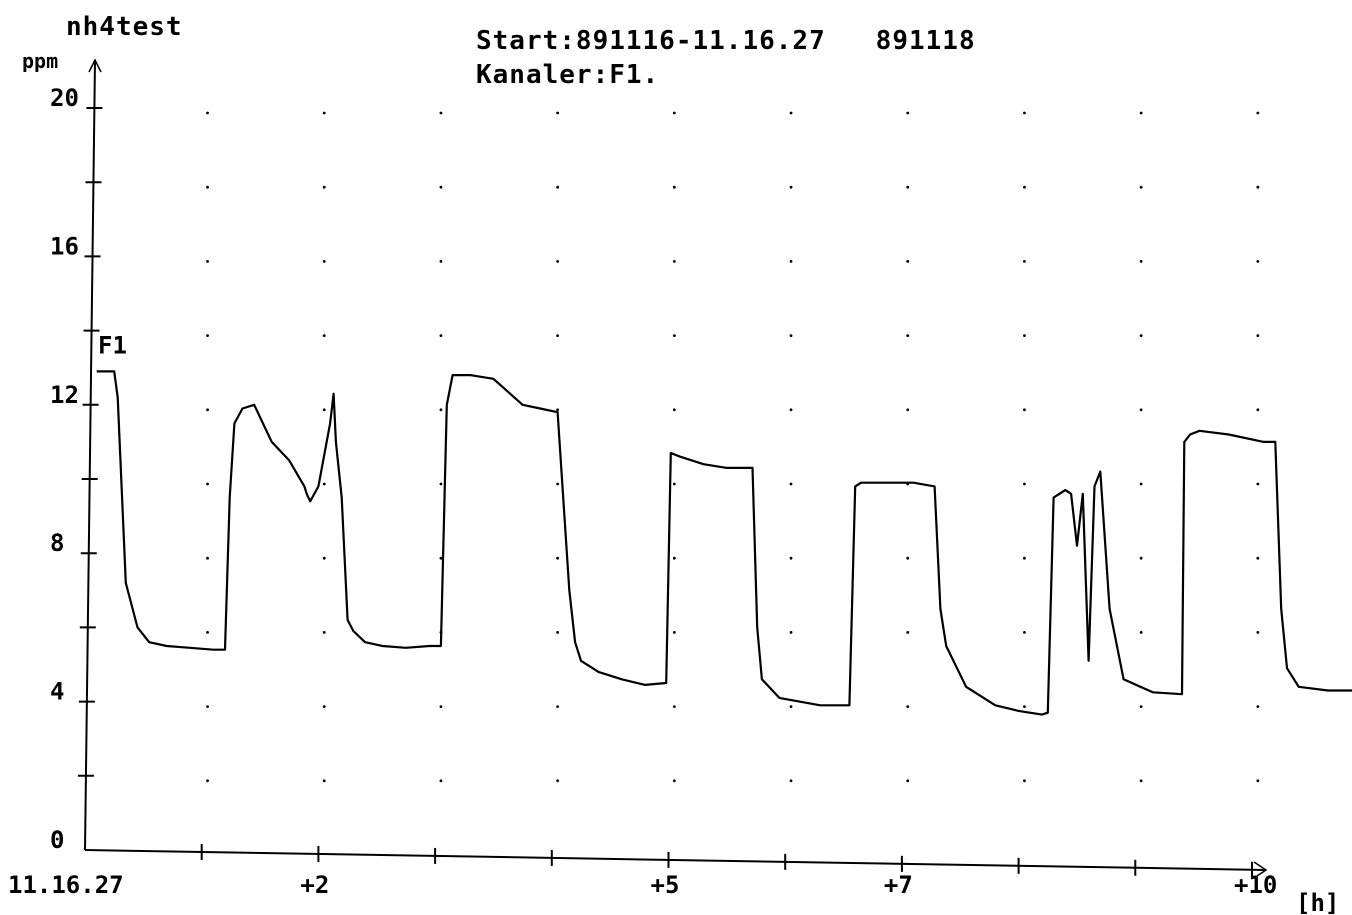 The width and height of the screenshot is (1352, 915). I want to click on y-tick-label: 12, so click(64, 395).